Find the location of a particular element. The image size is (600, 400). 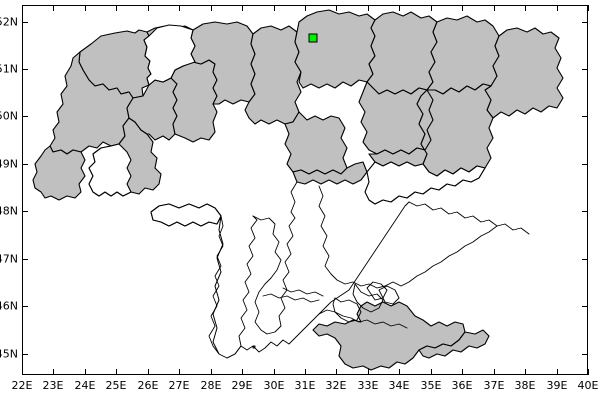

x-axis-tick-label: 22E is located at coordinates (22, 385).